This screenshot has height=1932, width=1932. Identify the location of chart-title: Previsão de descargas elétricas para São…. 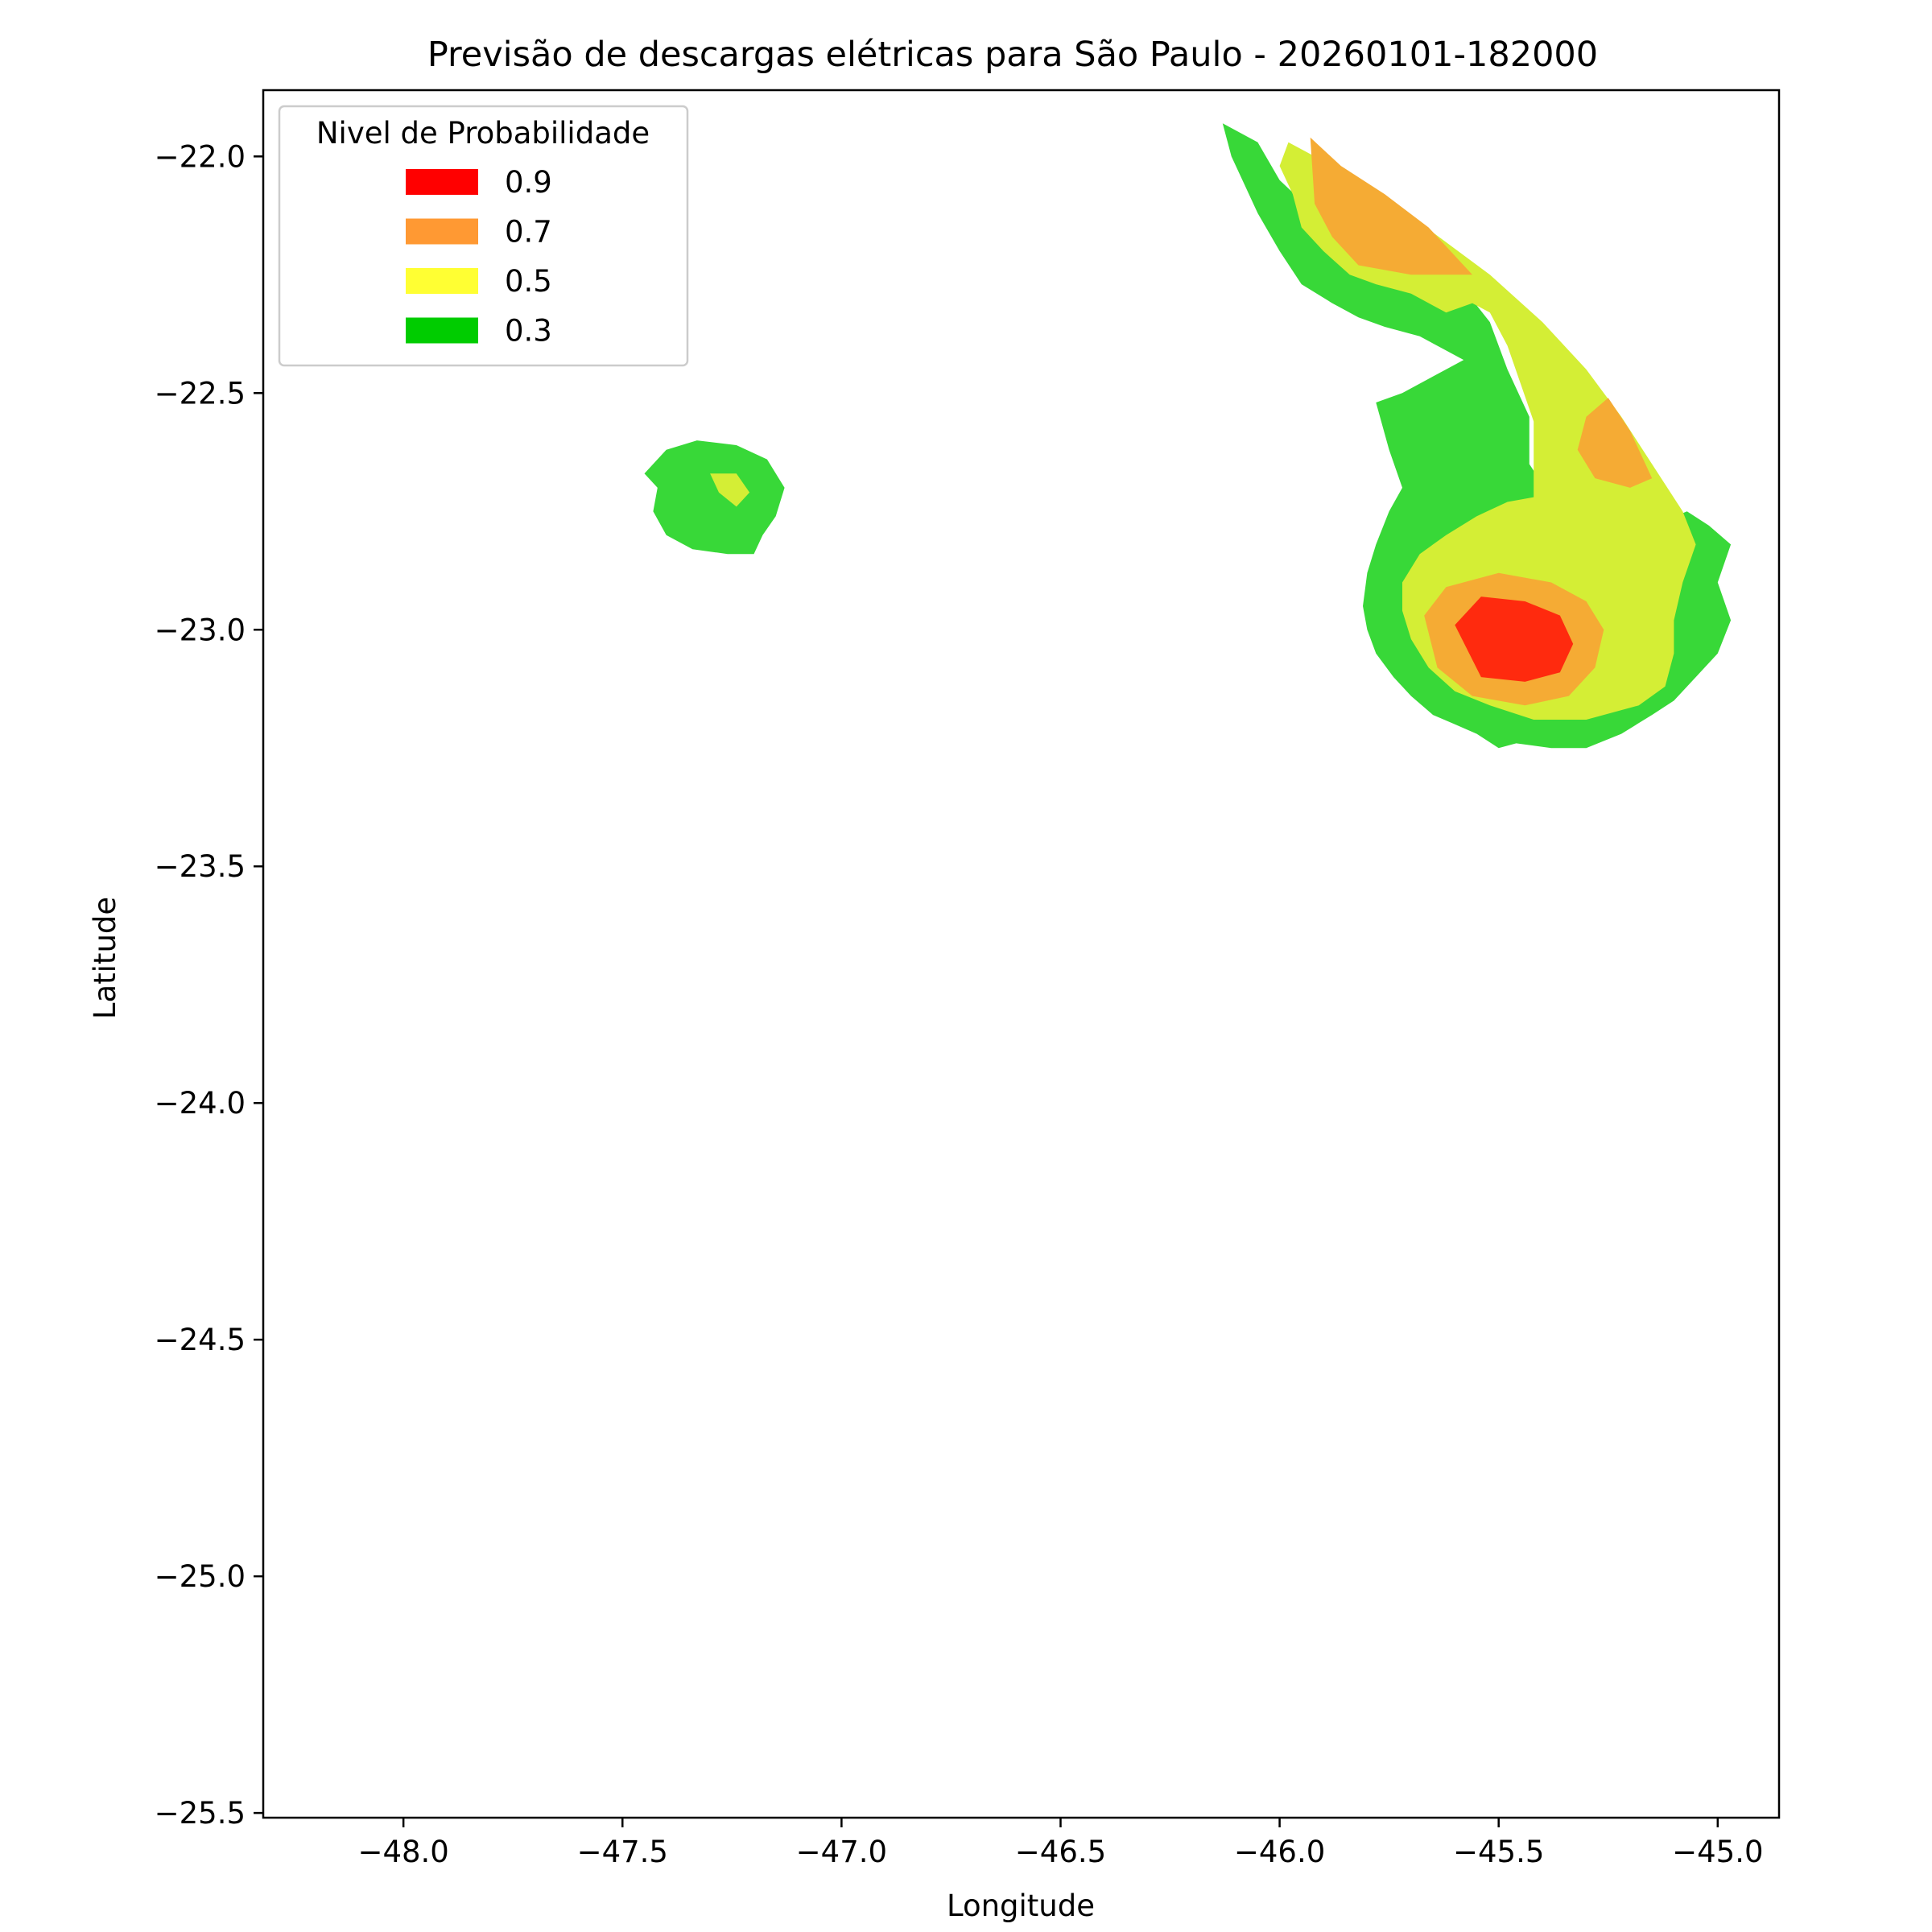
(1012, 55).